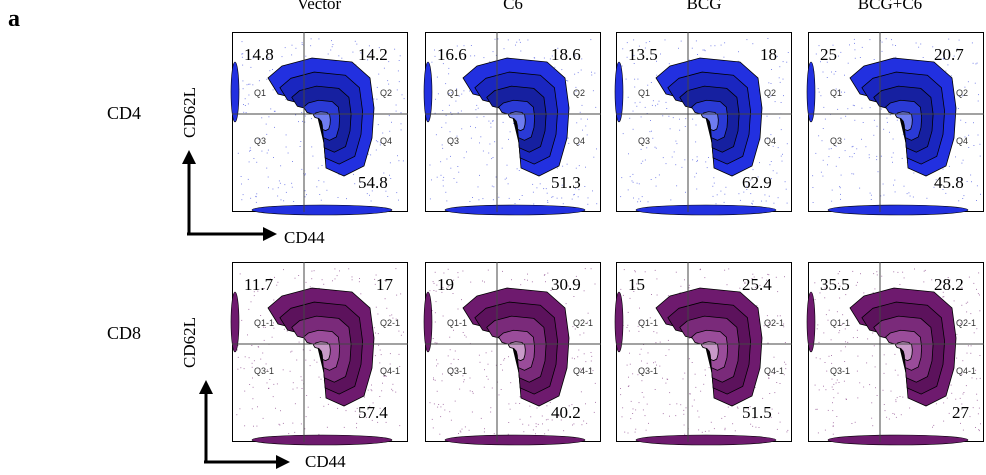  What do you see at coordinates (636, 284) in the screenshot?
I see `quadrant-q1-percent: 15` at bounding box center [636, 284].